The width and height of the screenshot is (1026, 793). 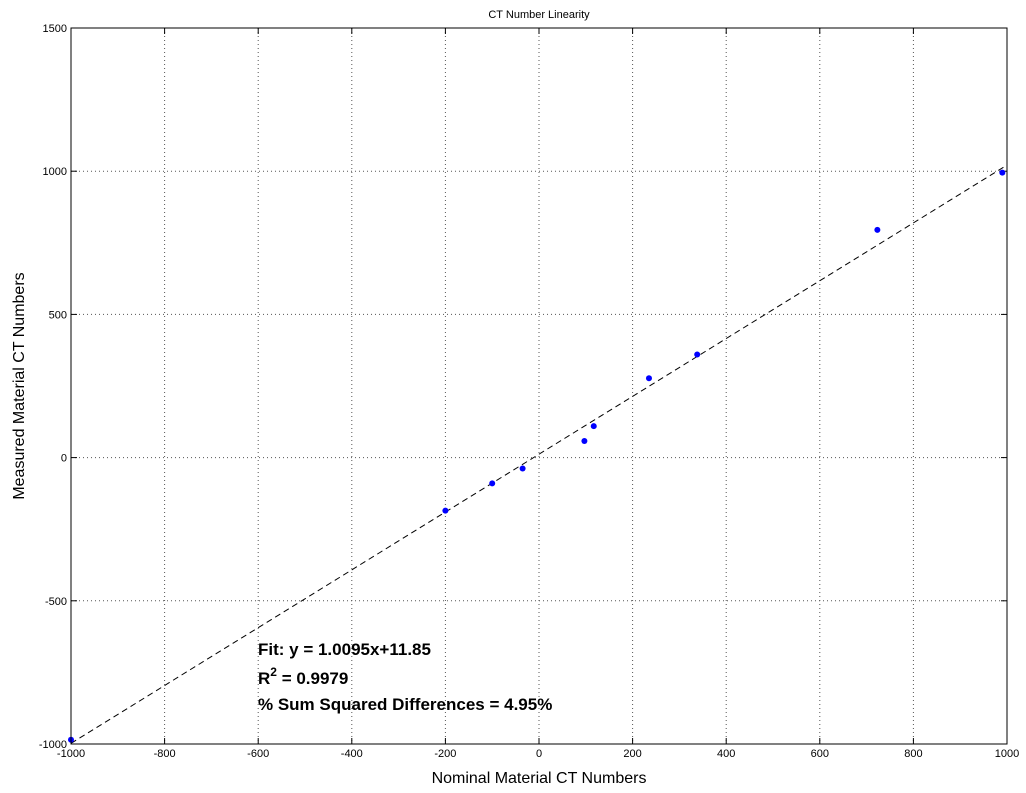 I want to click on x-tick-label: 1000, so click(x=1007, y=754).